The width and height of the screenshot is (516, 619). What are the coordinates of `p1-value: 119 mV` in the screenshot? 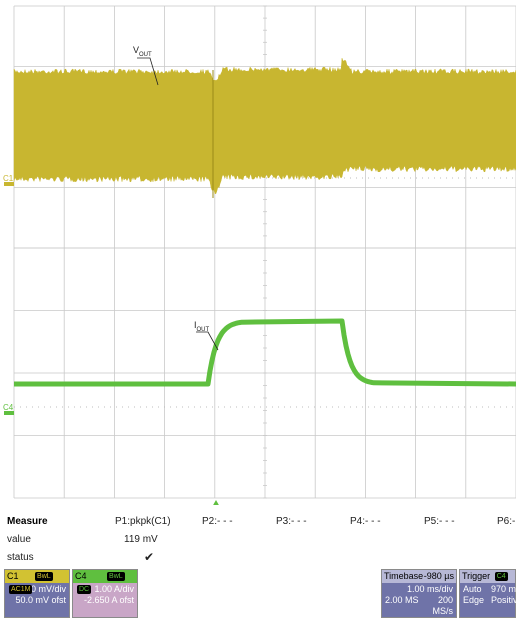 It's located at (141, 539).